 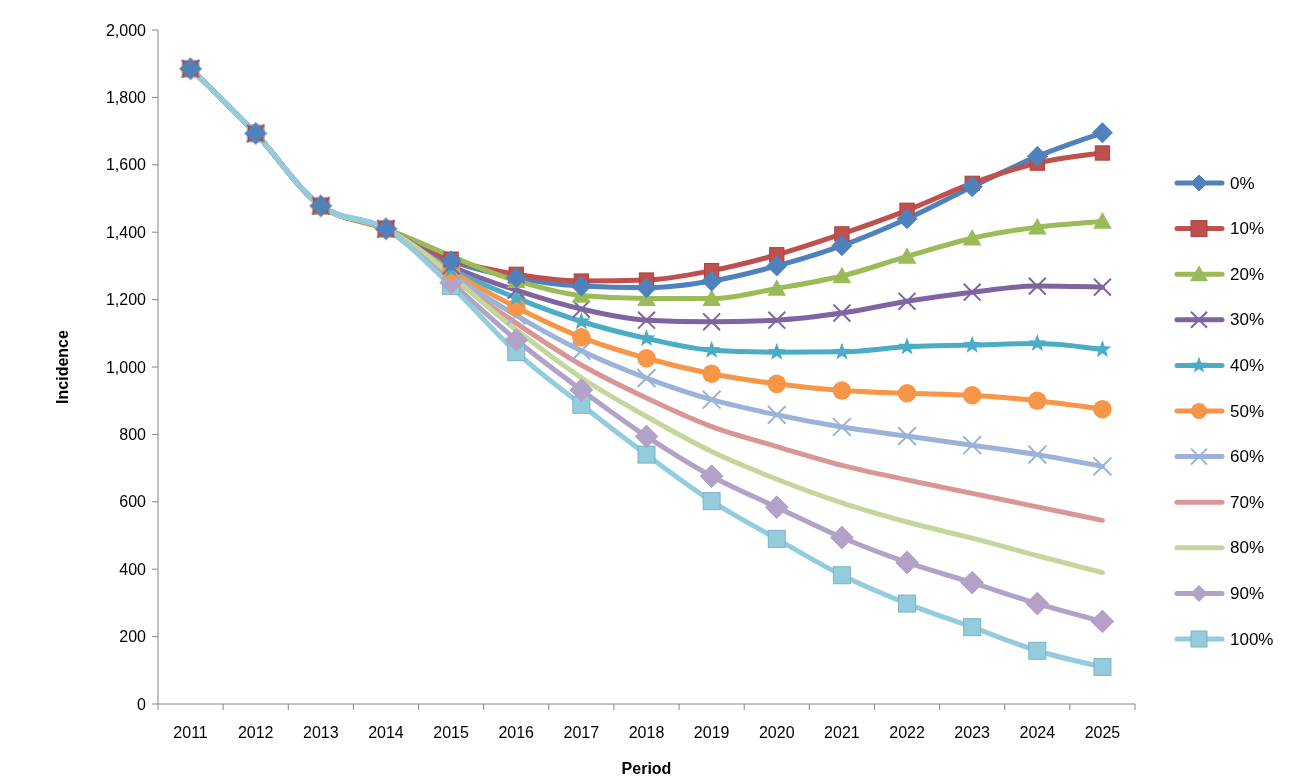 I want to click on x-tick-label: 2017, so click(x=581, y=732).